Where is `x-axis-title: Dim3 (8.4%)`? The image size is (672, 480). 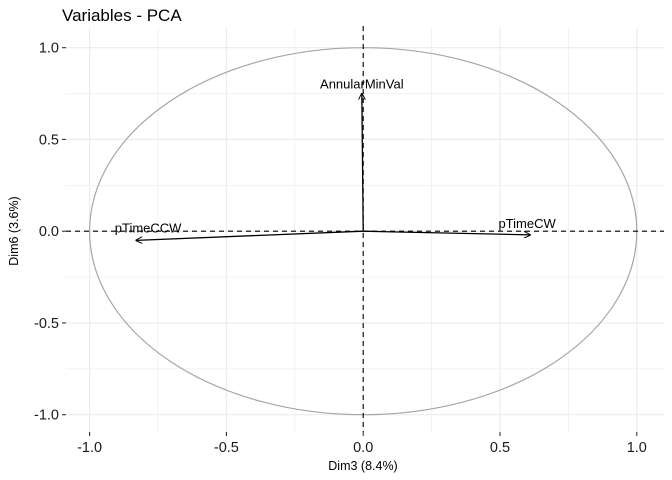 x-axis-title: Dim3 (8.4%) is located at coordinates (362, 466).